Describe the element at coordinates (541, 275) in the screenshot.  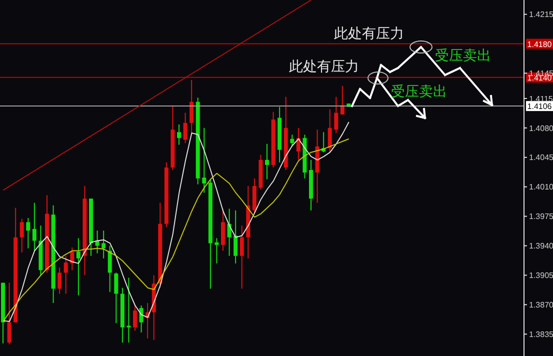
I see `y-tick-label: 1.3905` at that location.